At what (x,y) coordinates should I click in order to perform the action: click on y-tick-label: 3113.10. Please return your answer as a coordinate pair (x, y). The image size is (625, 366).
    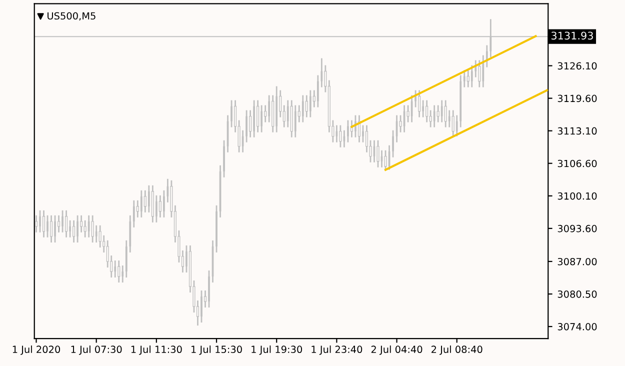
    Looking at the image, I should click on (577, 131).